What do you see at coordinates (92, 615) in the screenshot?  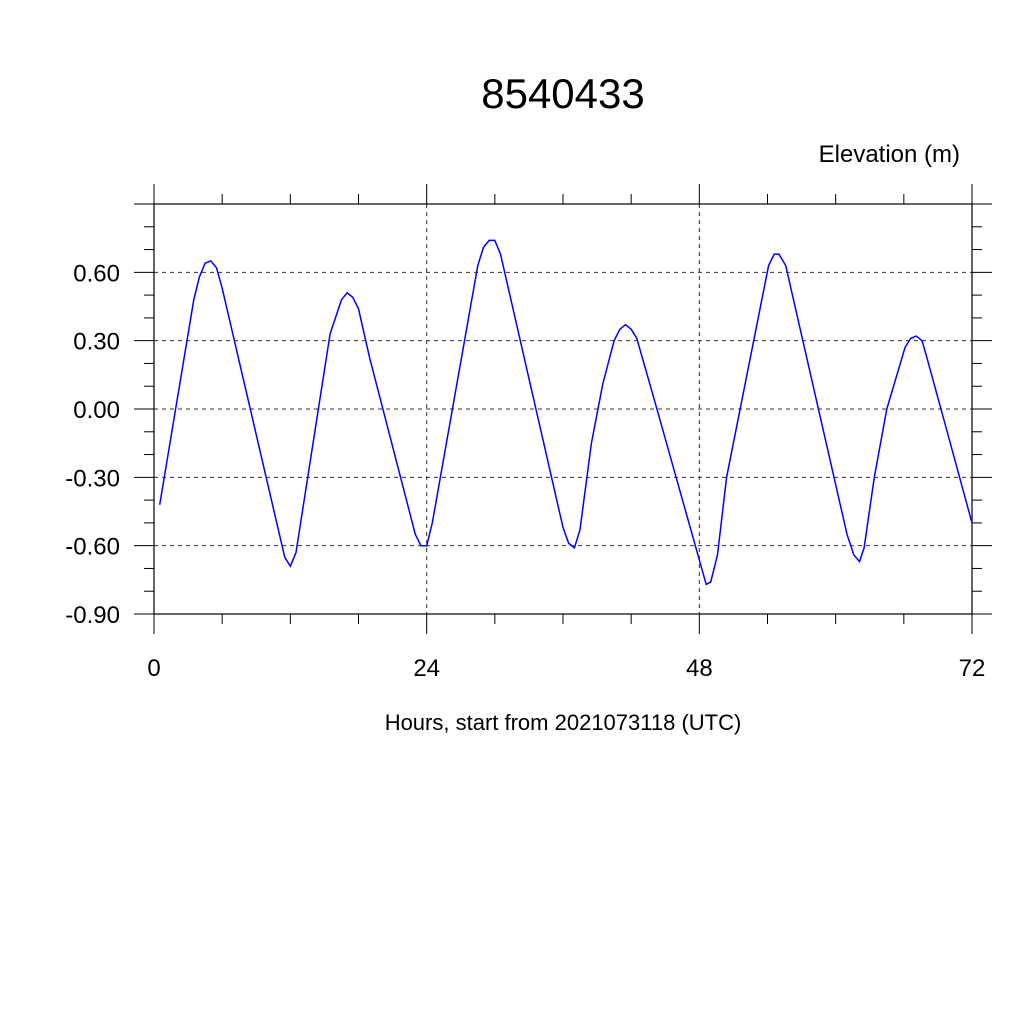 I see `y-tick-label: -0.90` at bounding box center [92, 615].